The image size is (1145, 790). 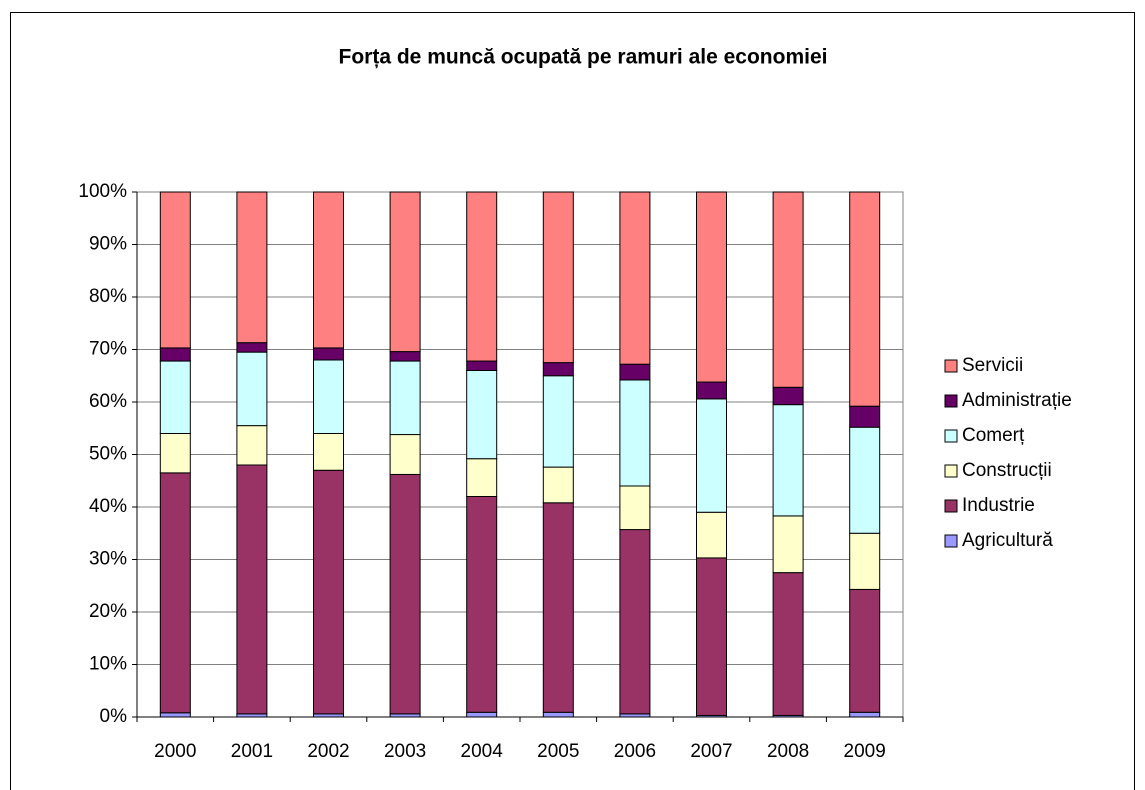 I want to click on x-tick-label: 2003, so click(x=405, y=751).